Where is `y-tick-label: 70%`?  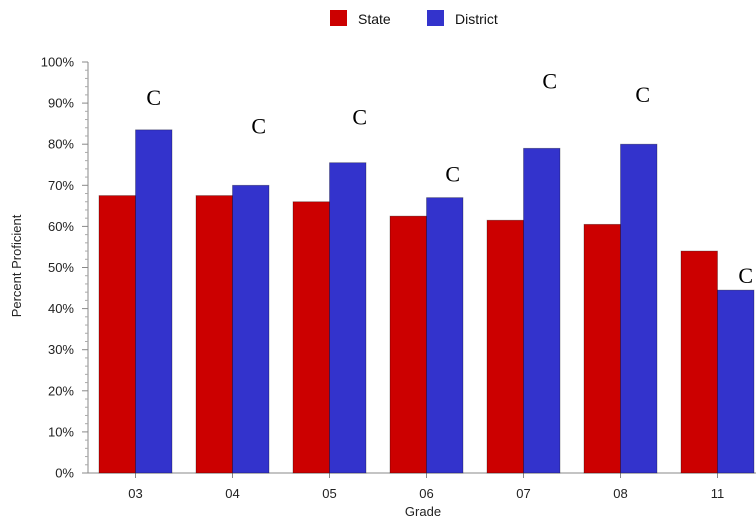 y-tick-label: 70% is located at coordinates (61, 185).